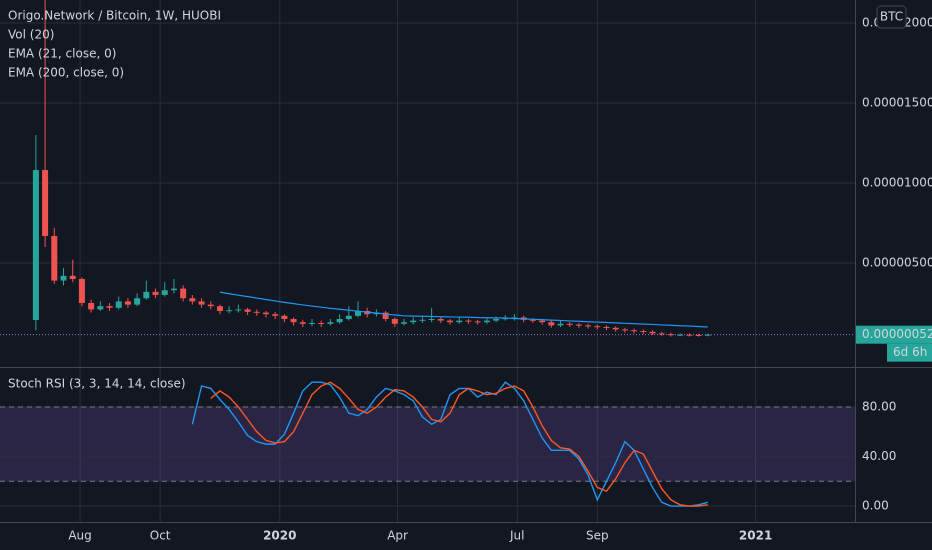 Image resolution: width=932 pixels, height=550 pixels. What do you see at coordinates (160, 536) in the screenshot?
I see `x-tick-label: Oct` at bounding box center [160, 536].